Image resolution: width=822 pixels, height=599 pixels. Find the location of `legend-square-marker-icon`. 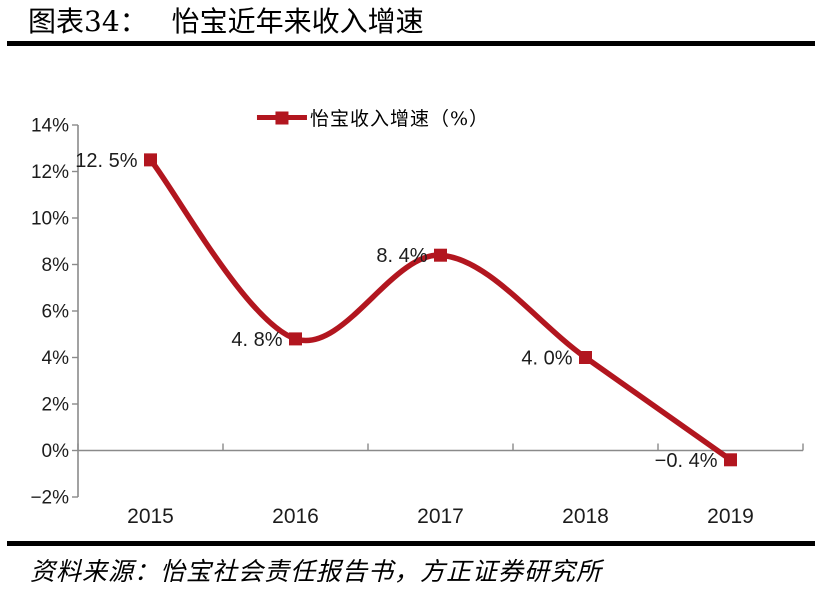

legend-square-marker-icon is located at coordinates (282, 117).